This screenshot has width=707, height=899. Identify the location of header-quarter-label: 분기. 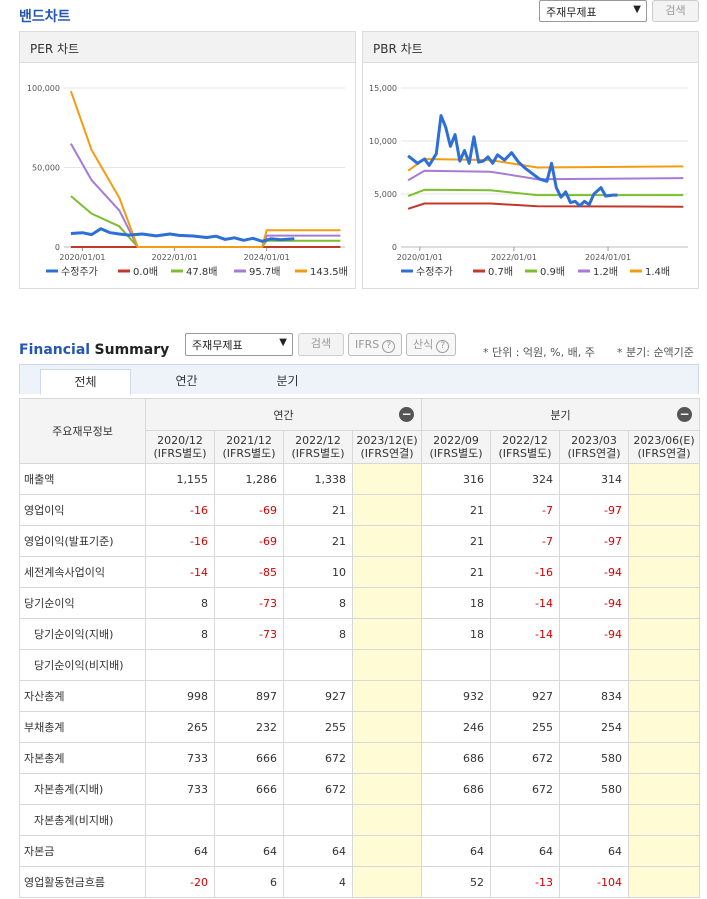
(560, 415).